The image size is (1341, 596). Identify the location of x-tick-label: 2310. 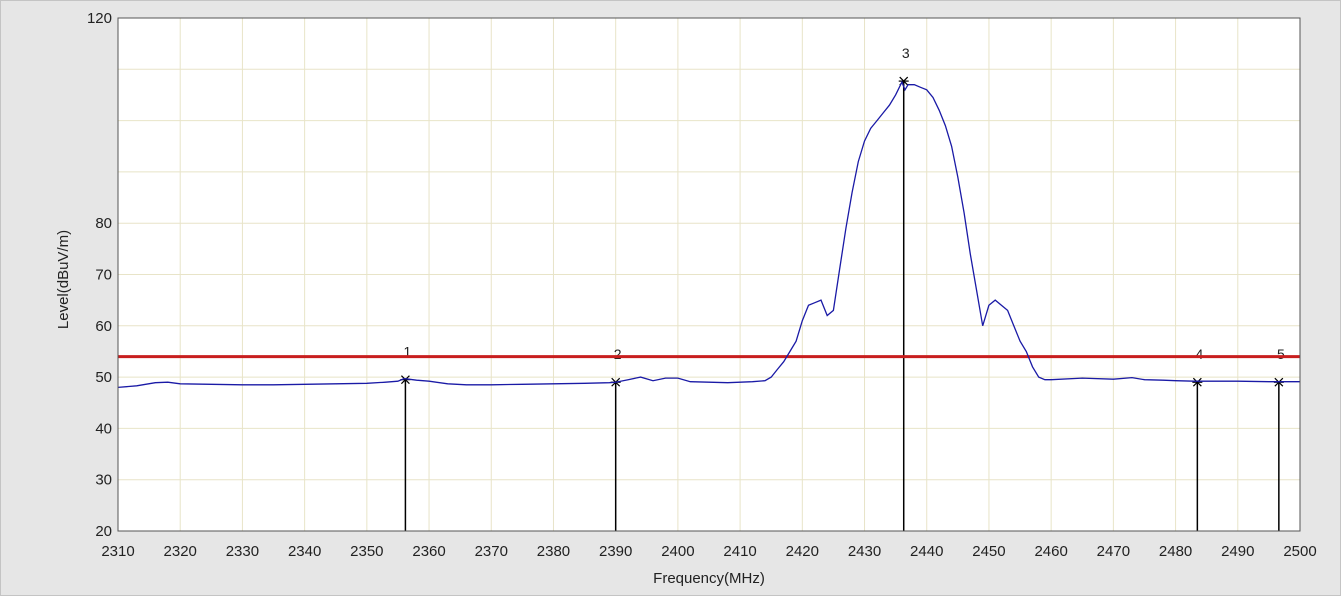
(117, 551).